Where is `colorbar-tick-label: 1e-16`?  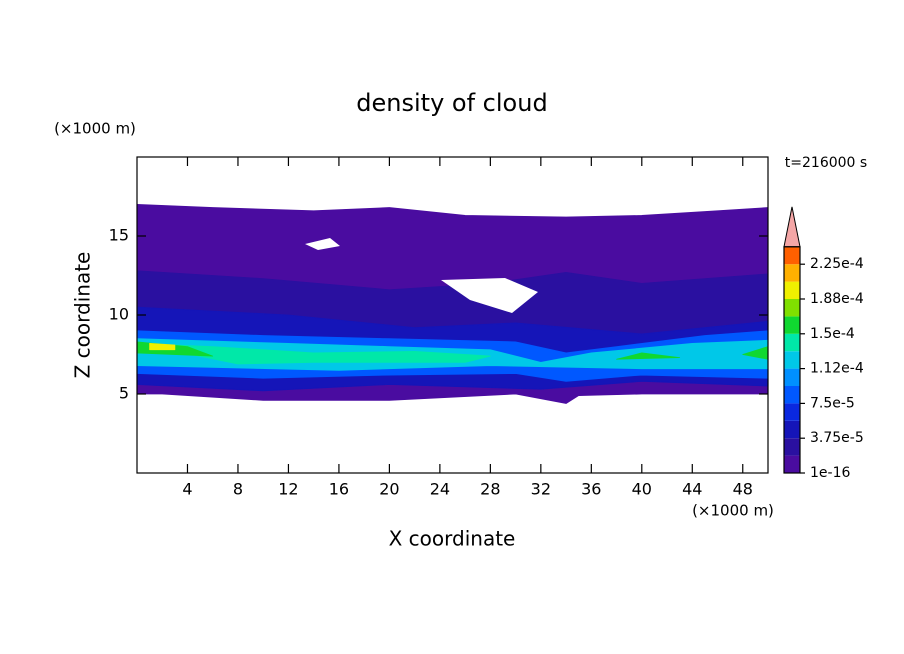 colorbar-tick-label: 1e-16 is located at coordinates (830, 473).